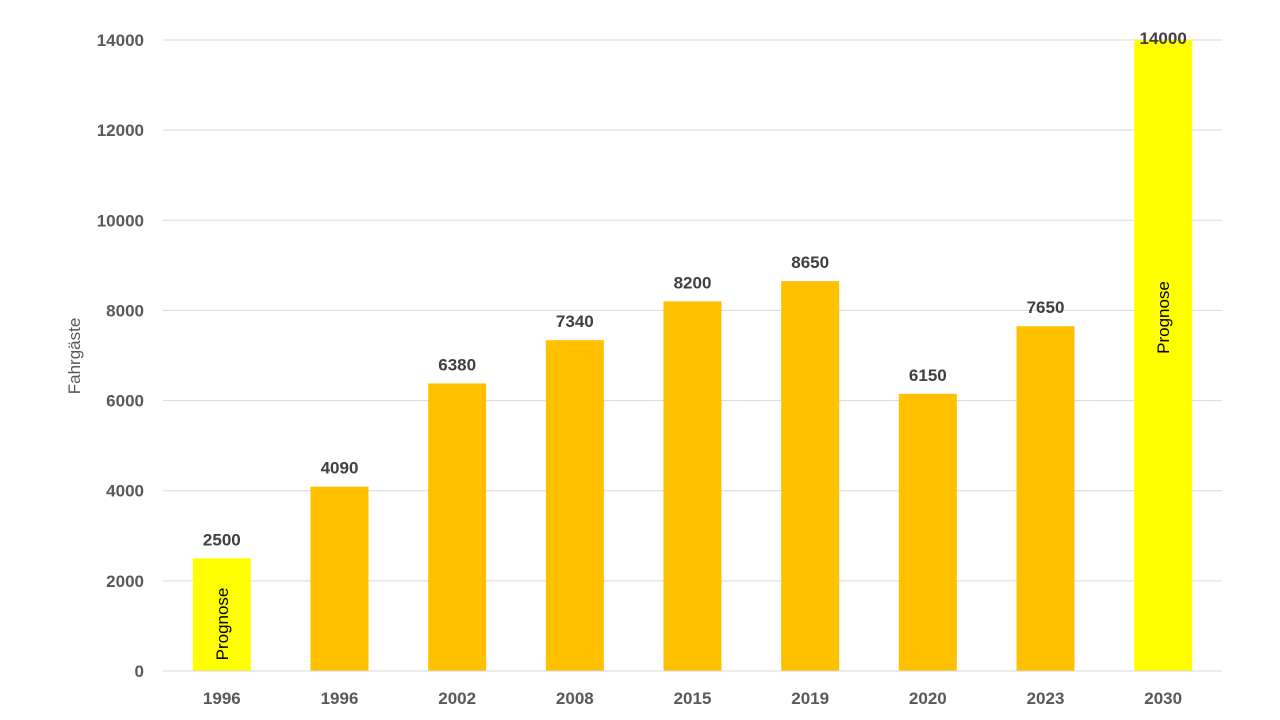 Image resolution: width=1280 pixels, height=720 pixels. Describe the element at coordinates (810, 262) in the screenshot. I see `data-label: 8650` at that location.